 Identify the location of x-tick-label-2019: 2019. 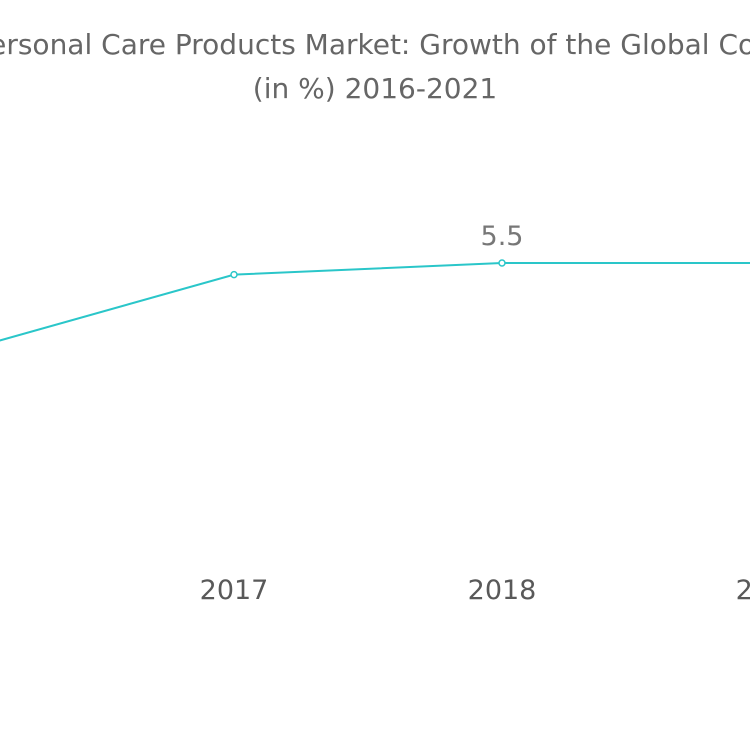
(743, 590).